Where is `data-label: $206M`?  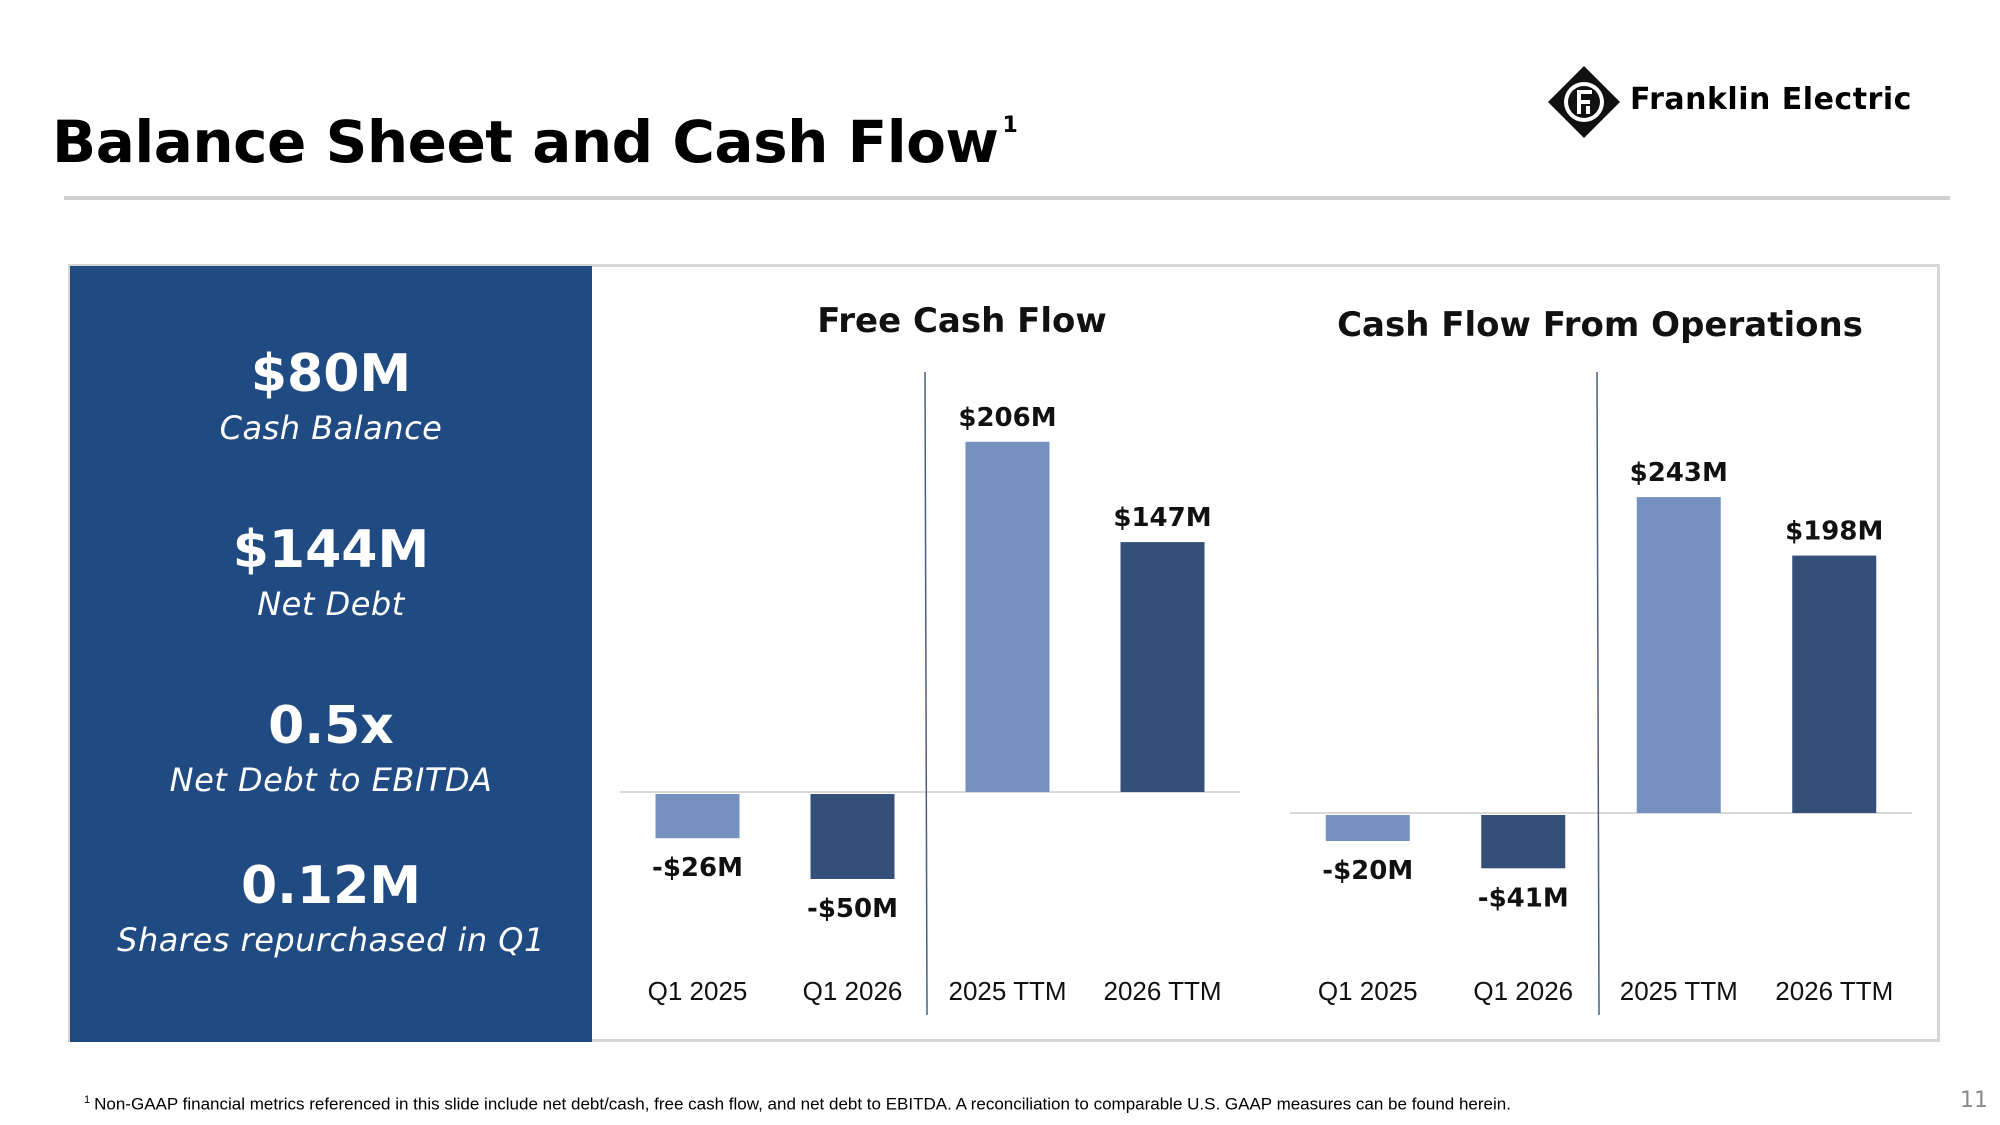 data-label: $206M is located at coordinates (1007, 418).